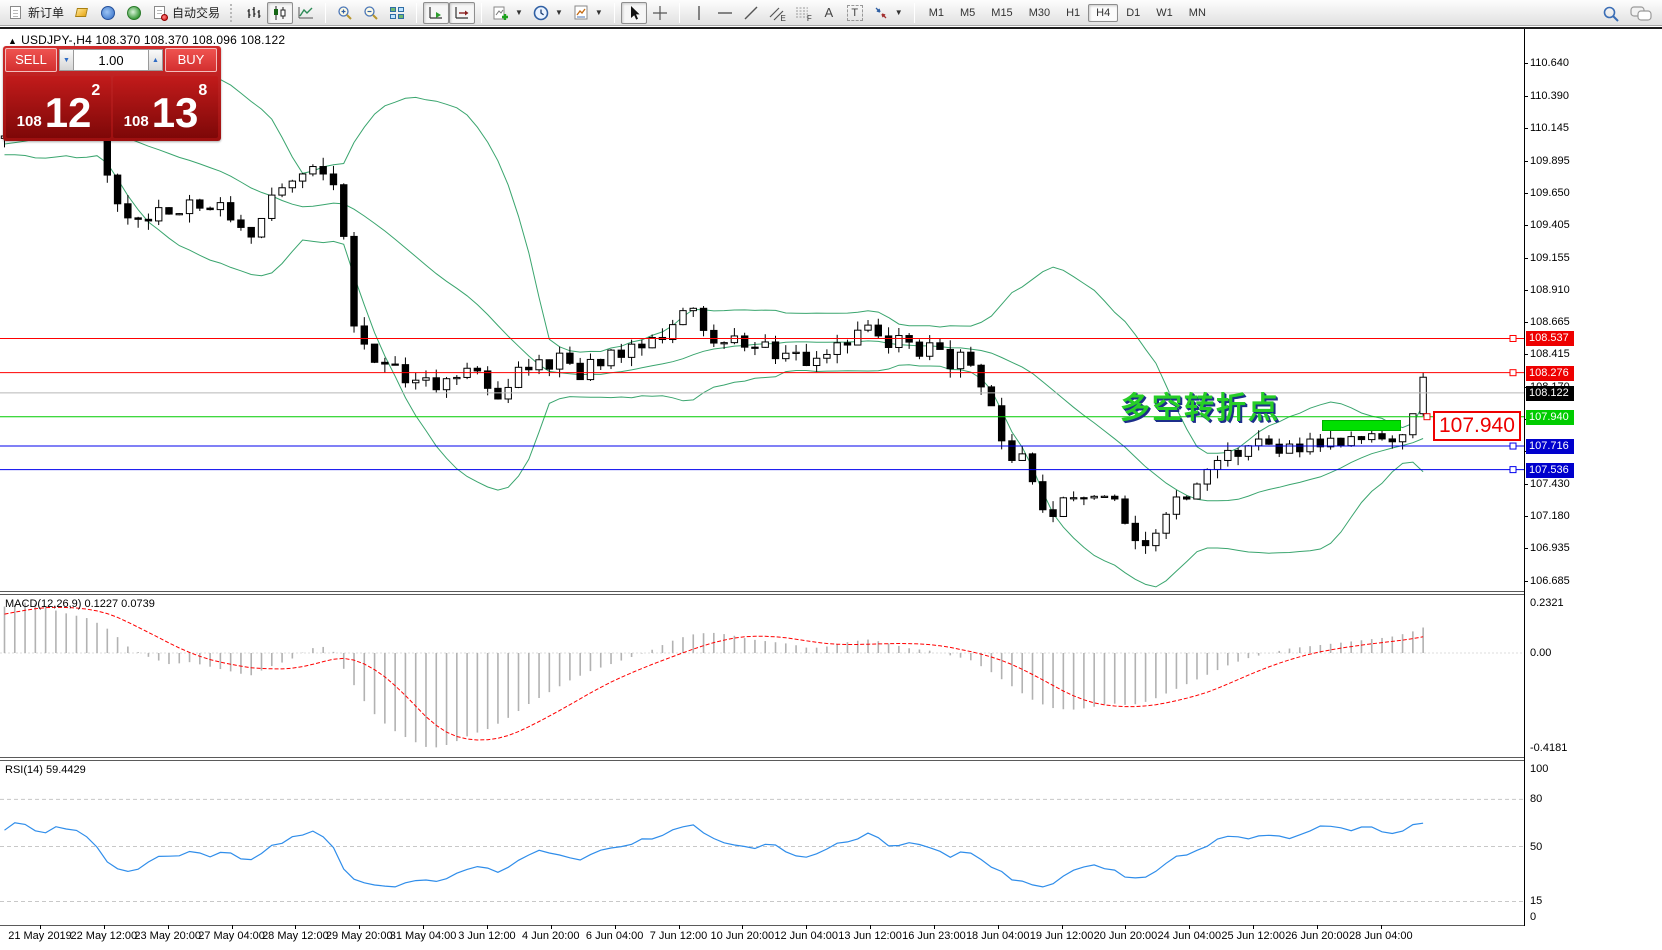 The width and height of the screenshot is (1662, 950). Describe the element at coordinates (462, 12) in the screenshot. I see `chart-shift-button` at that location.